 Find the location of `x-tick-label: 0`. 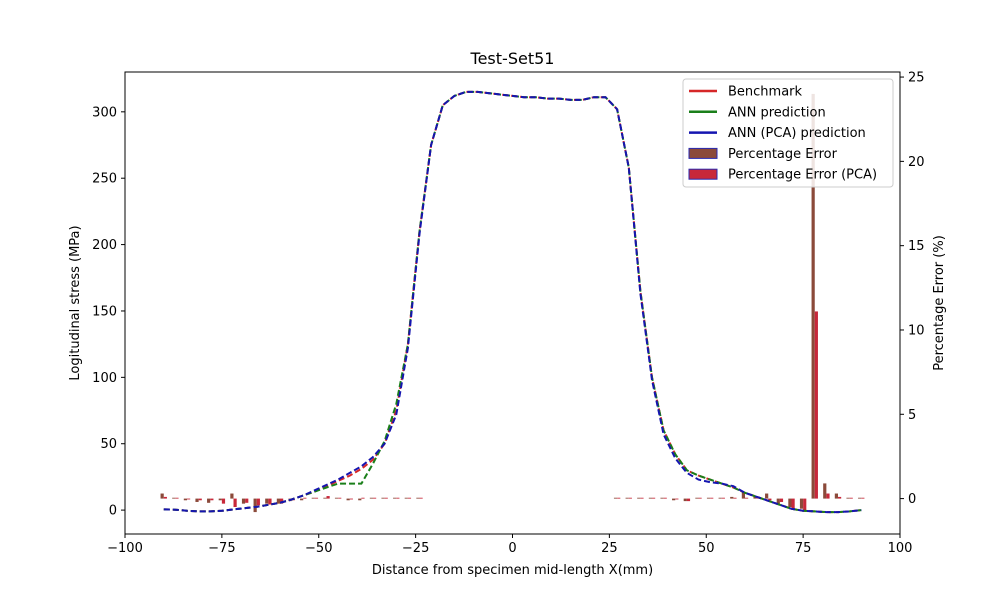

x-tick-label: 0 is located at coordinates (512, 548).